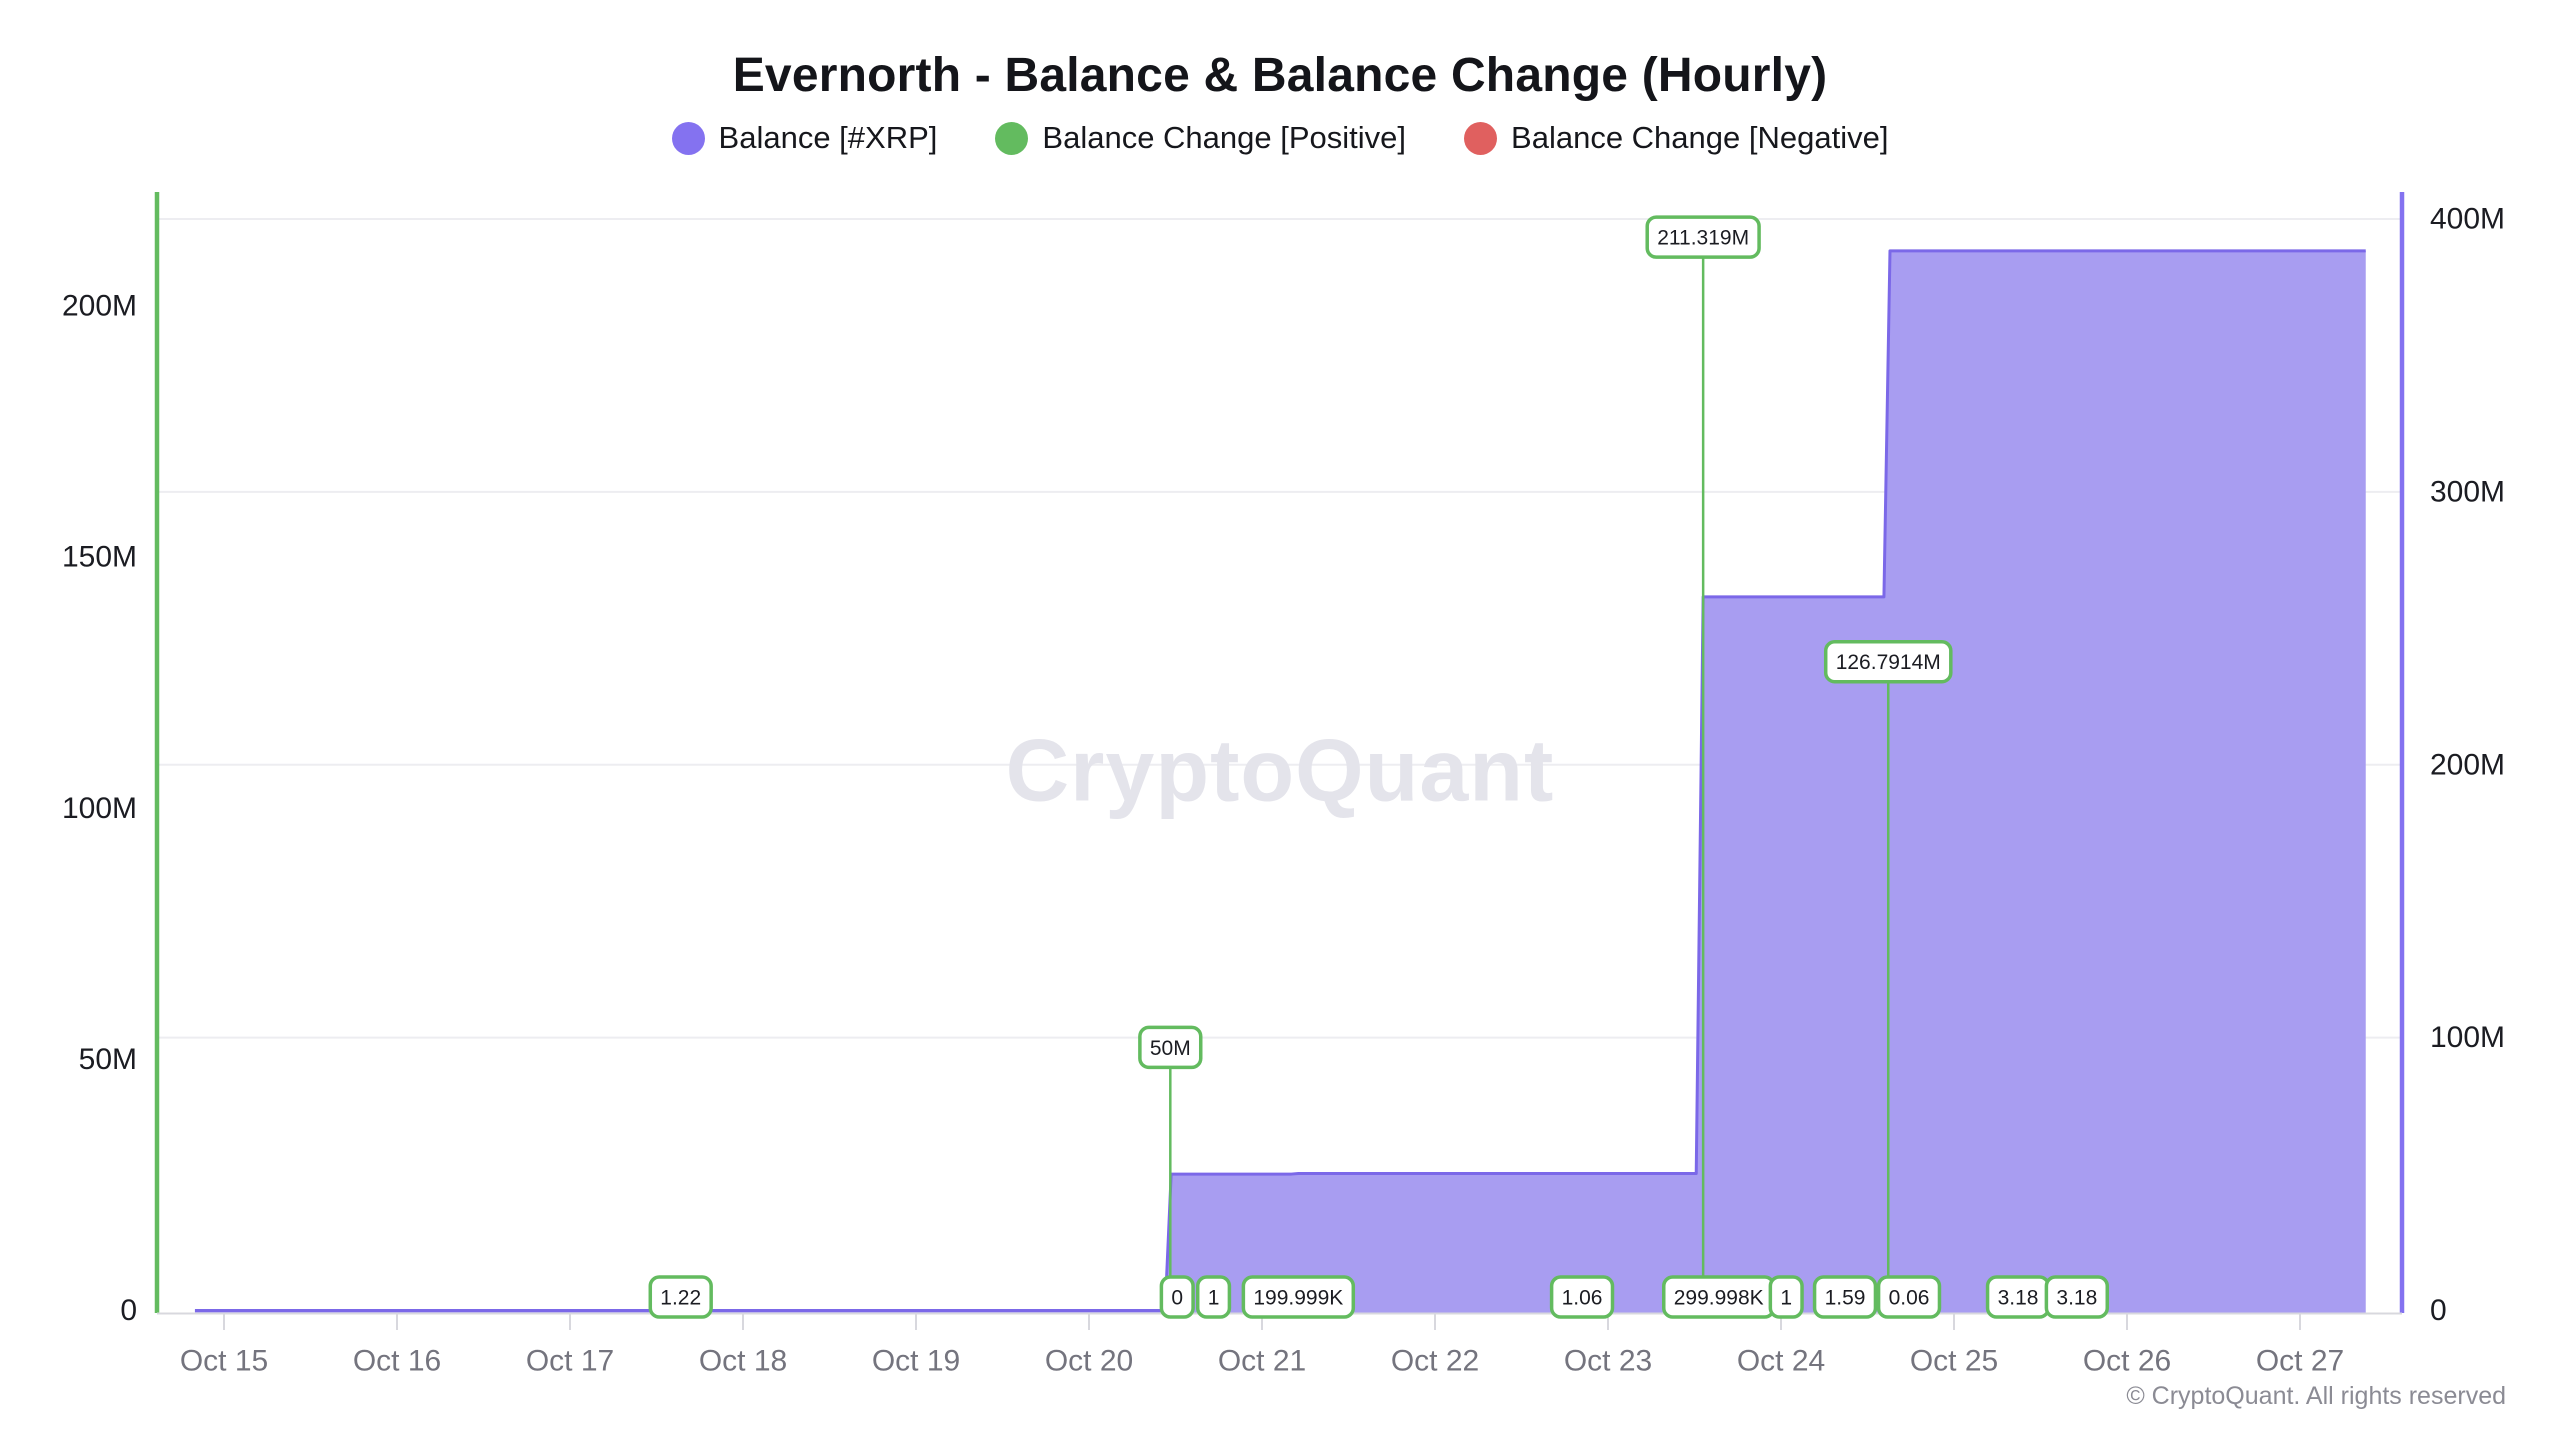 The image size is (2560, 1440). I want to click on value-label: 0.06, so click(1909, 1298).